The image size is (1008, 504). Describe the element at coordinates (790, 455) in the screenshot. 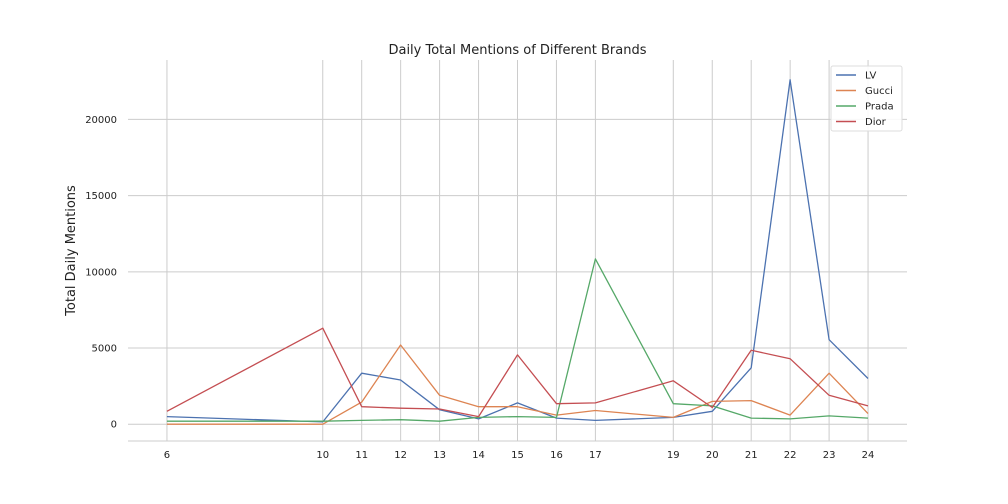

I see `x-tick-label: 22` at that location.